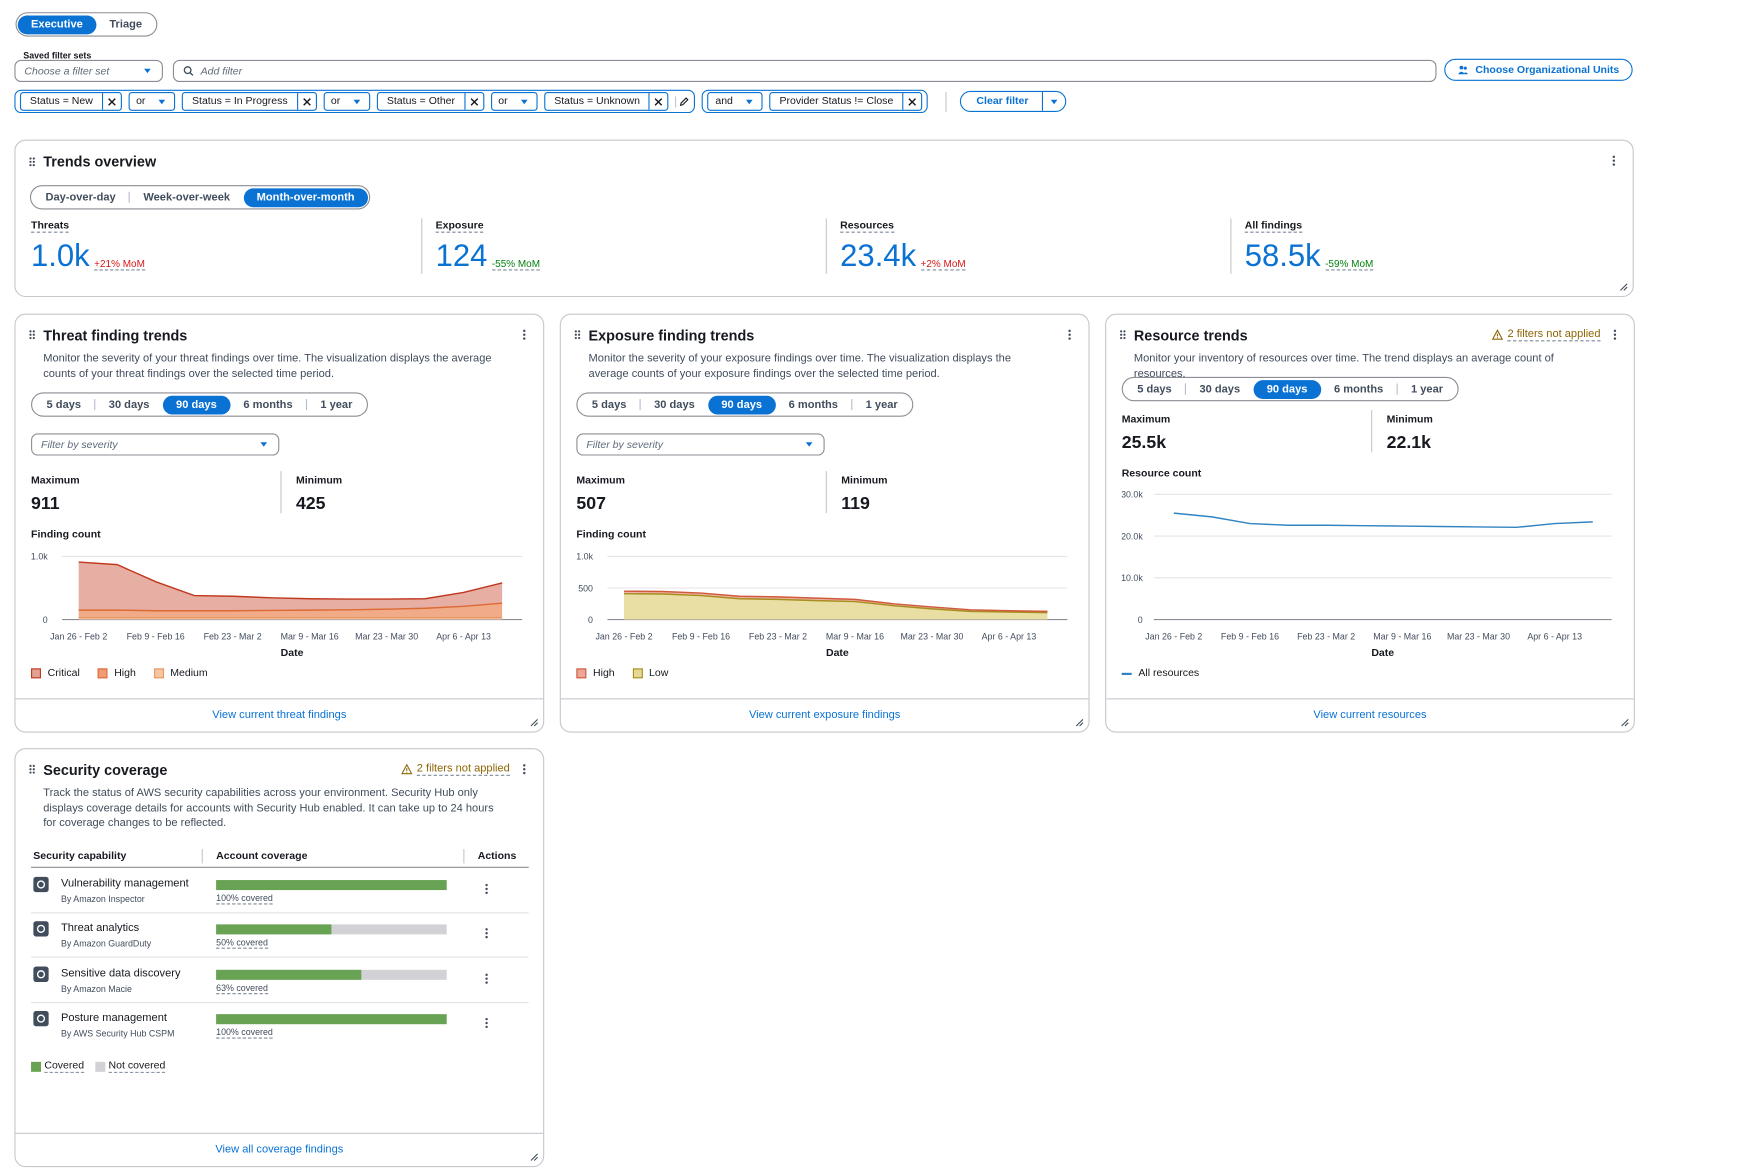 The height and width of the screenshot is (1171, 1738). I want to click on segment-option: Week-over-week, so click(187, 197).